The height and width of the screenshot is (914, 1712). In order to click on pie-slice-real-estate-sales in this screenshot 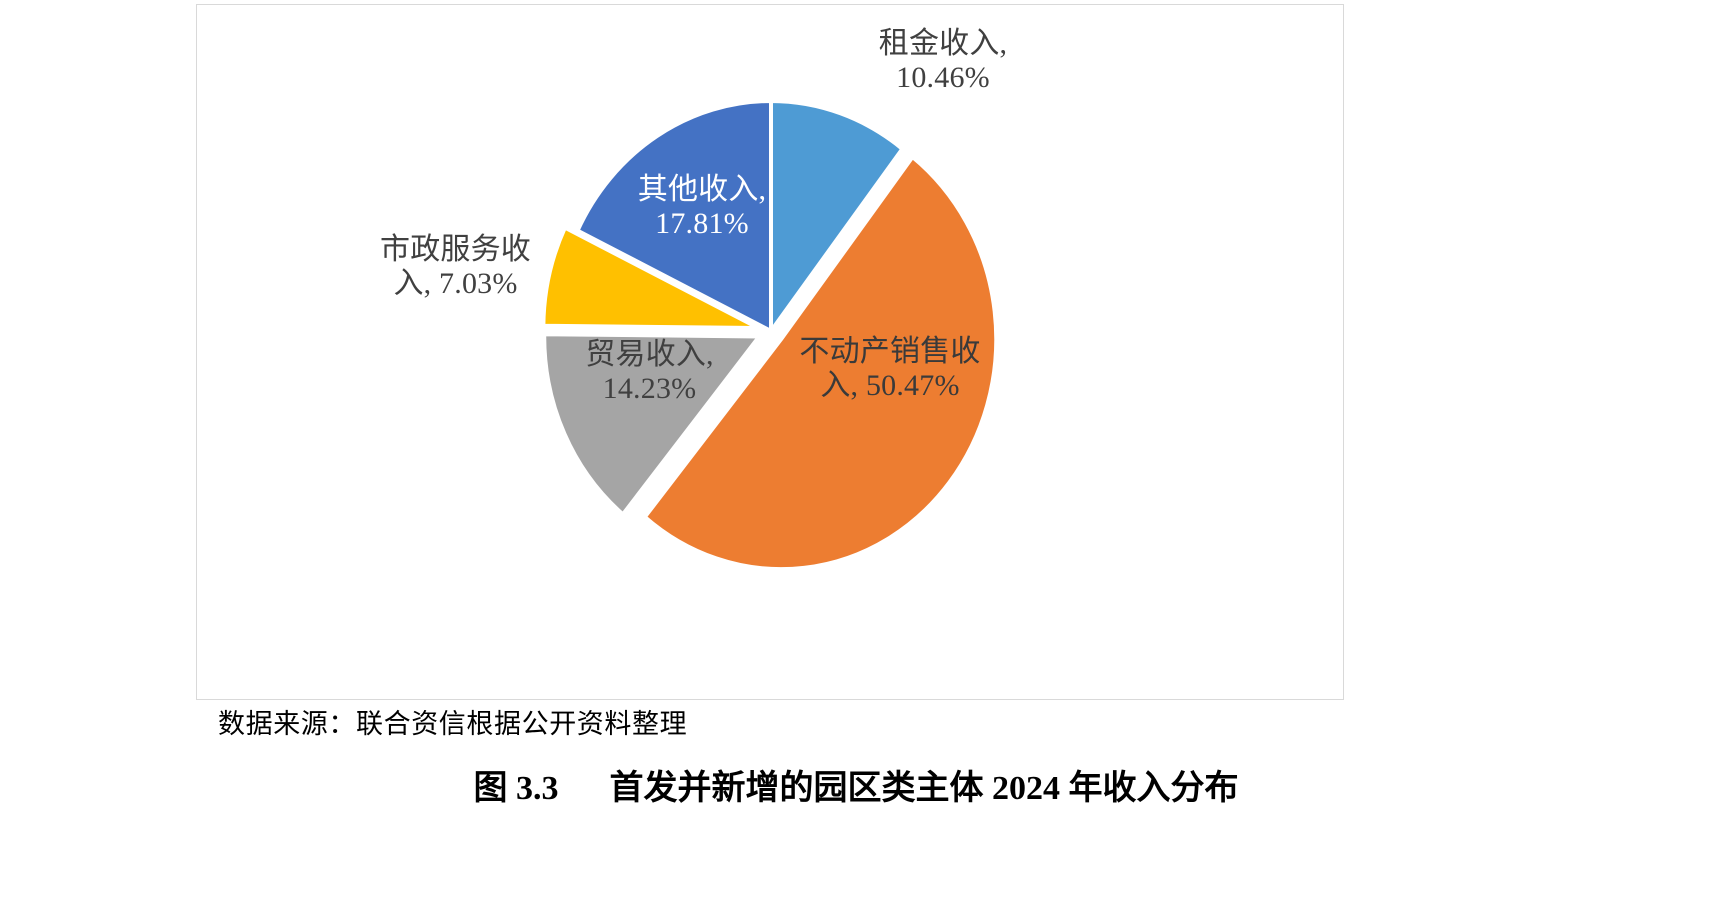, I will do `click(820, 363)`.